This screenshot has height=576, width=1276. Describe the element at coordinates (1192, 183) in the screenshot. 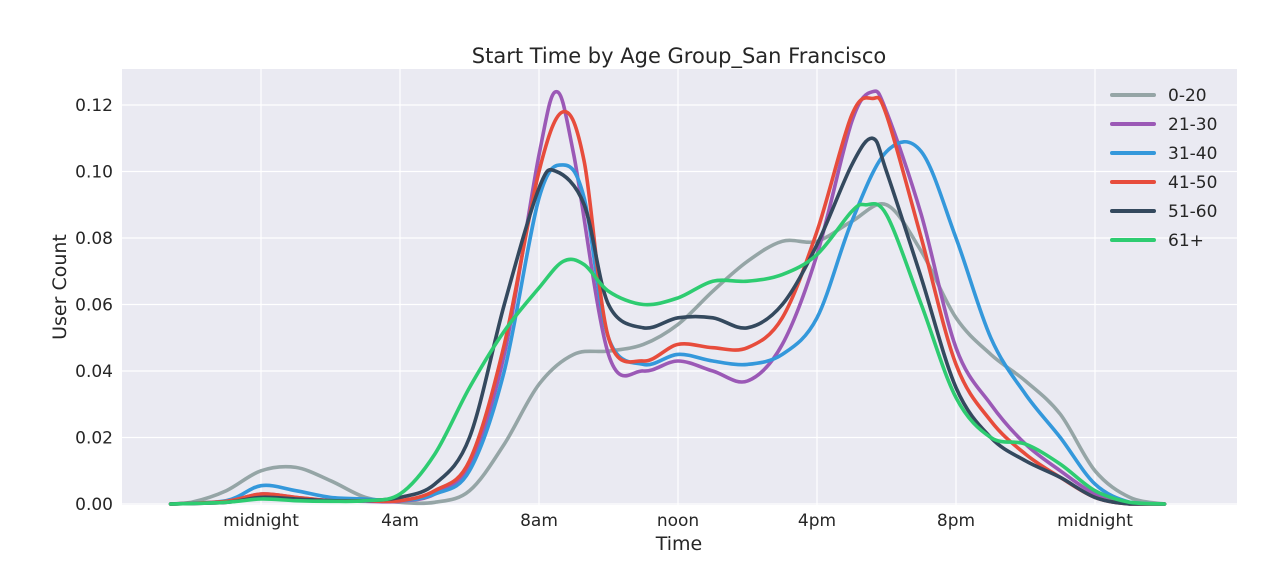

I see `legend-label: 41-50` at that location.